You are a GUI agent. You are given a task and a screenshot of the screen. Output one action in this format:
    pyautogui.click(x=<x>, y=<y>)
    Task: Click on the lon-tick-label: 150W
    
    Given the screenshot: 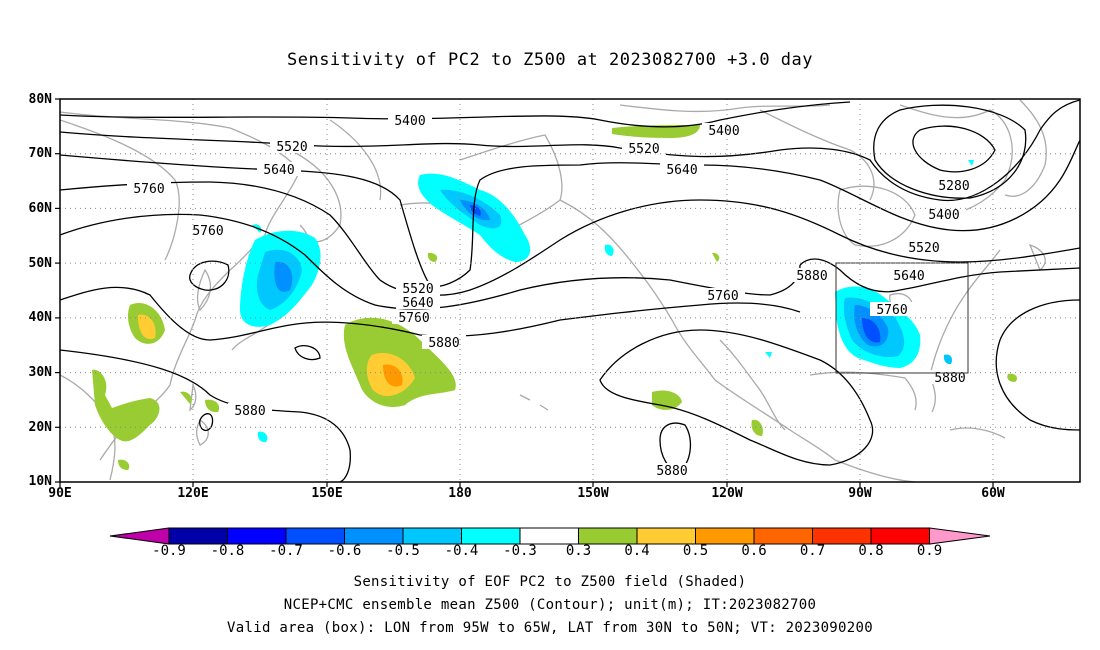 What is the action you would take?
    pyautogui.click(x=593, y=493)
    